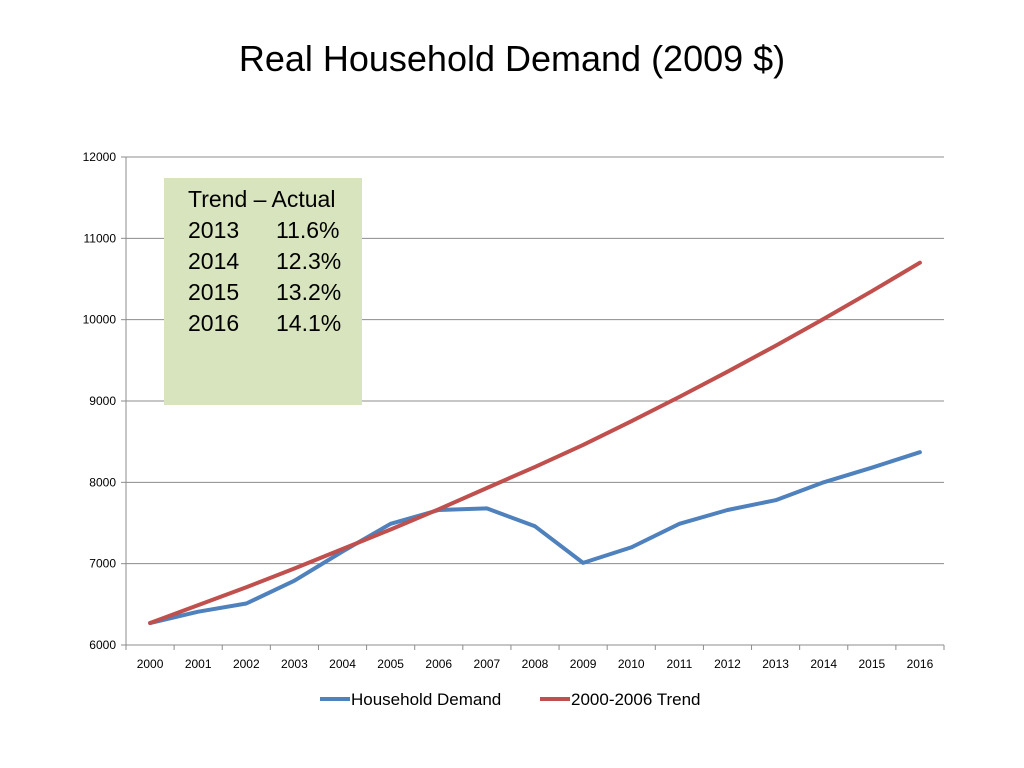 The width and height of the screenshot is (1024, 768). I want to click on y-tick-label: 6000, so click(102, 645).